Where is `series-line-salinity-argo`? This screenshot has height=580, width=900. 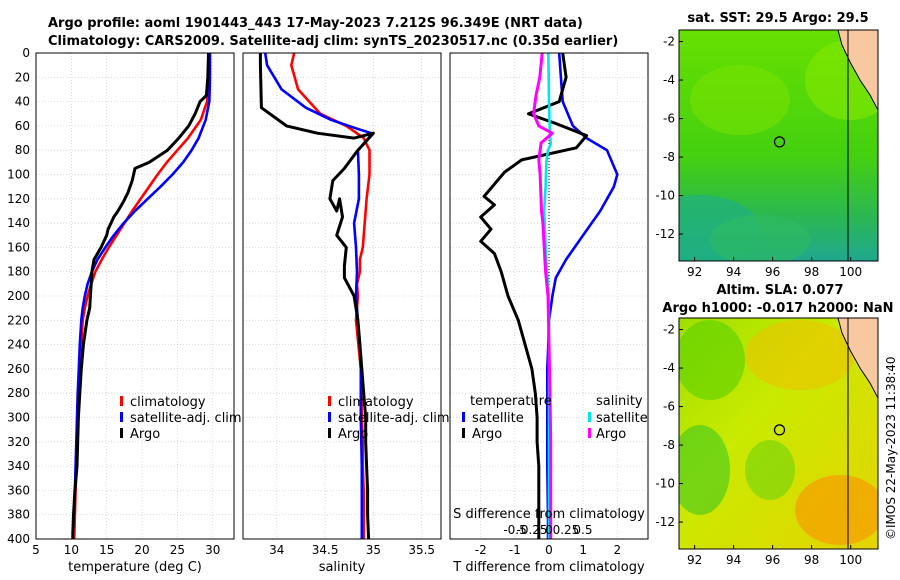 series-line-salinity-argo is located at coordinates (543, 295).